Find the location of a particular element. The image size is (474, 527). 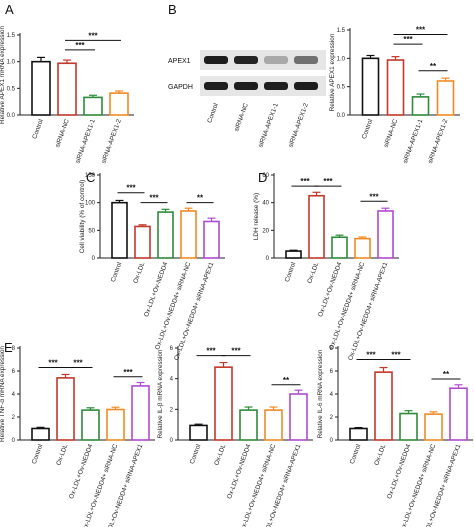

x-tick-label: siRNA-NC is located at coordinates (62, 133).